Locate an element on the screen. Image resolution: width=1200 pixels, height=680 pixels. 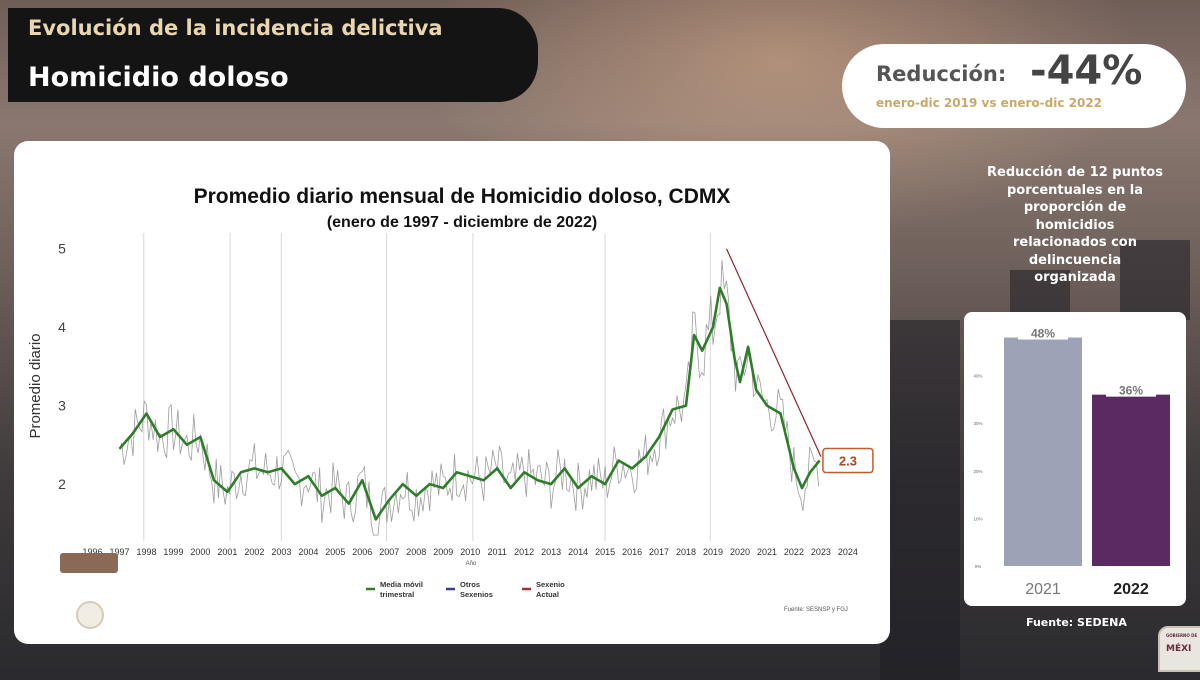
organized-crime-bar-chart: 0% 10% 20% 30% 40% 48% 2021 36% 2022 is located at coordinates (1071, 462).